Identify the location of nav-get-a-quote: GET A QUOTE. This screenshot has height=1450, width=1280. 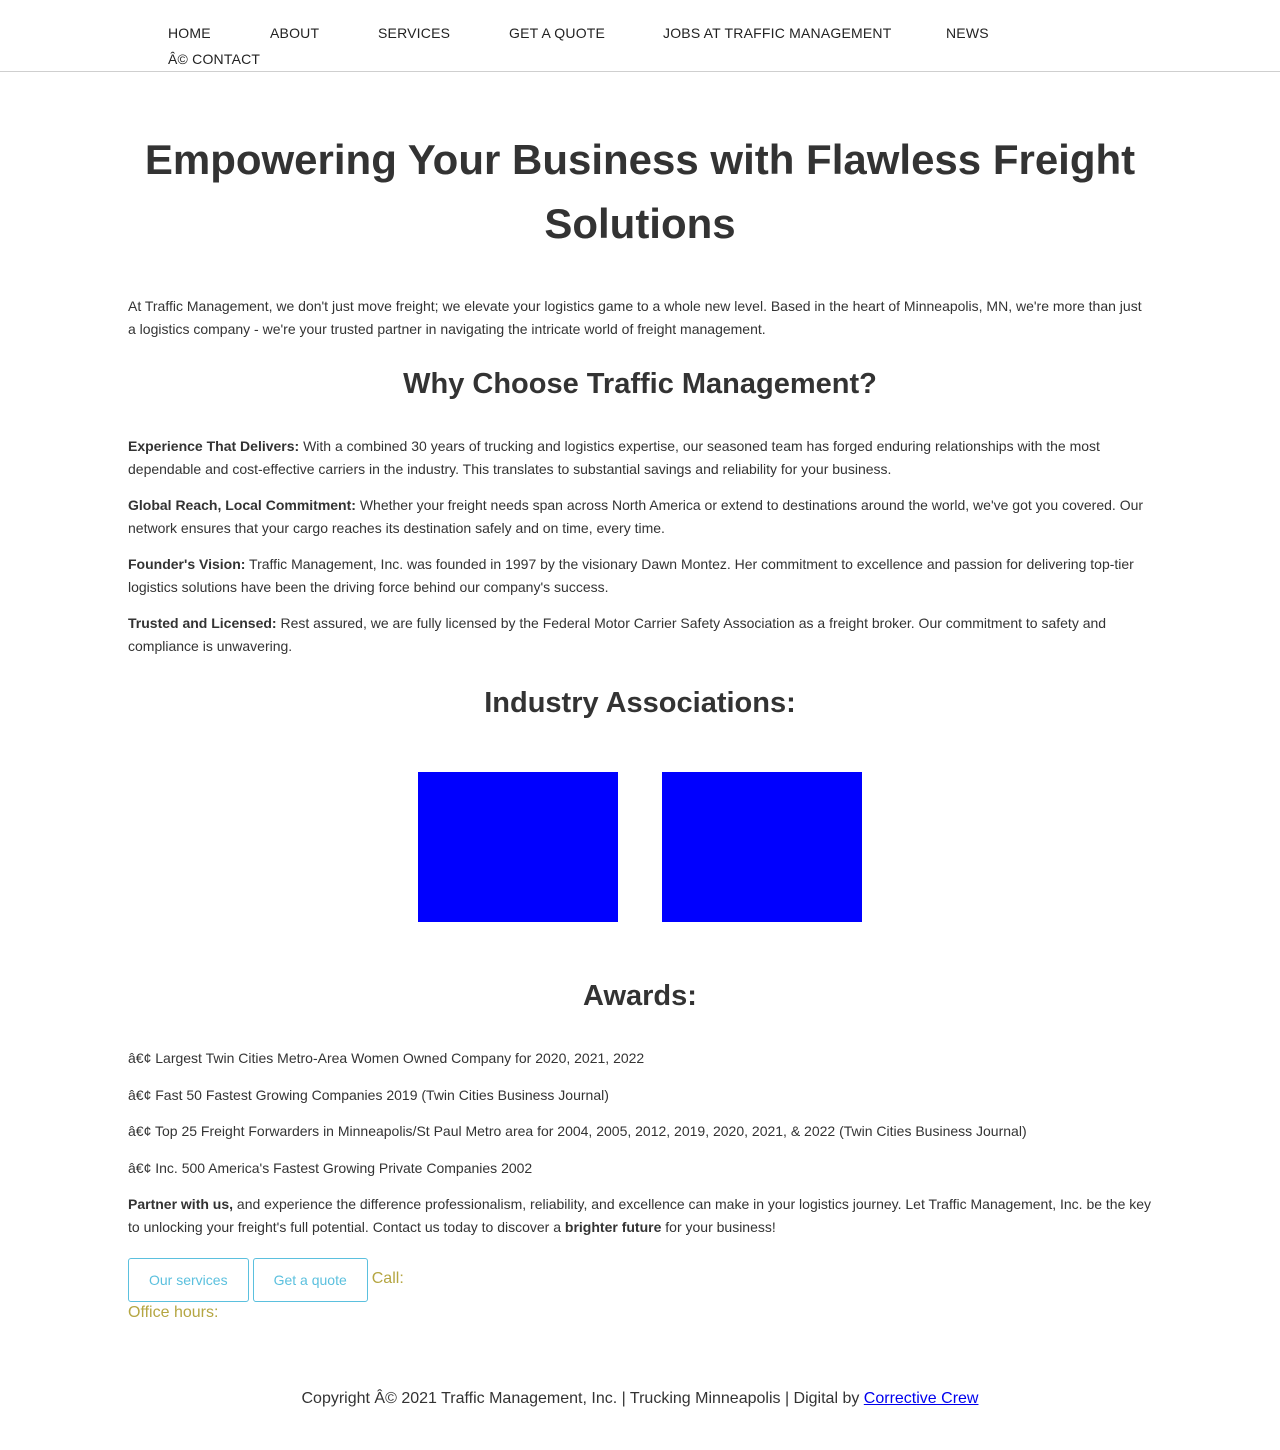
(557, 33).